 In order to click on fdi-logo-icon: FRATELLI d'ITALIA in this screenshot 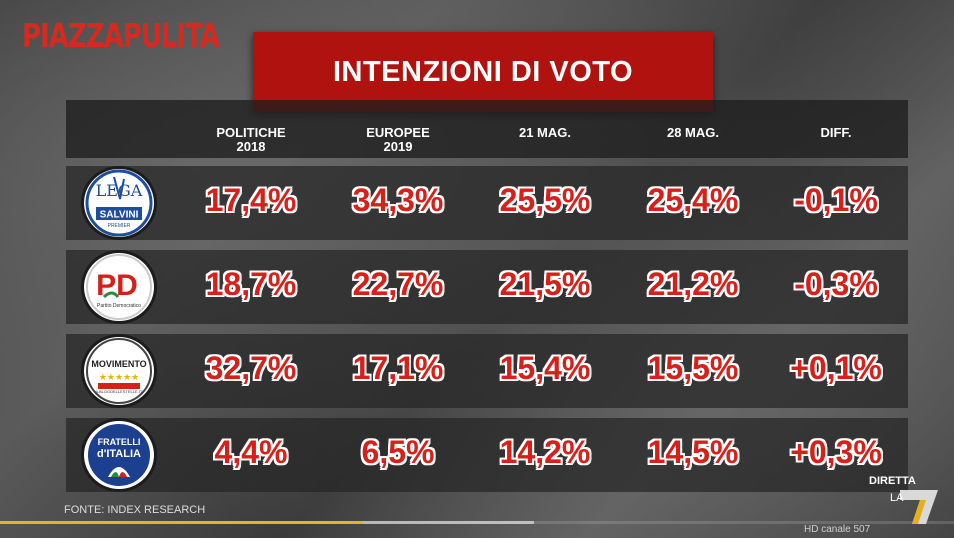, I will do `click(119, 455)`.